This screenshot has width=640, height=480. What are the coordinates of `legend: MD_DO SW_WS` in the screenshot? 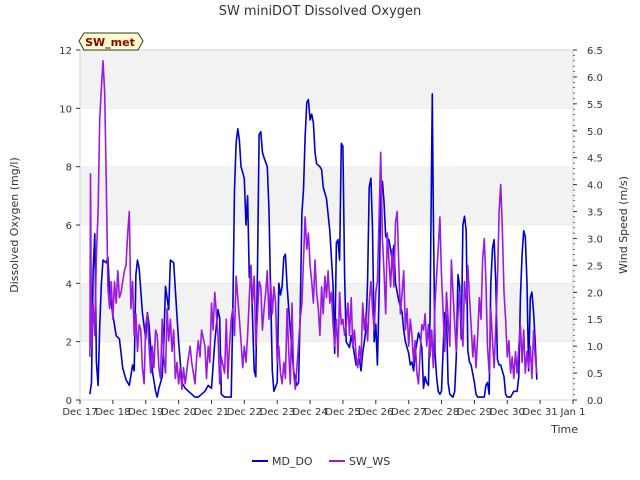 It's located at (321, 461).